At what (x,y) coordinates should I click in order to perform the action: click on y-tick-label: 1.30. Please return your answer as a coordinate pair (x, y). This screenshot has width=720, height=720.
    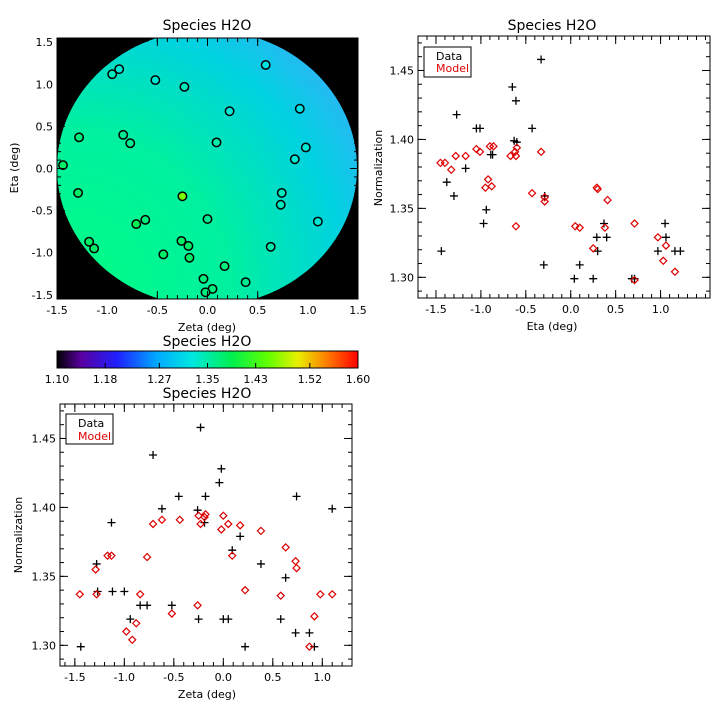
    Looking at the image, I should click on (402, 277).